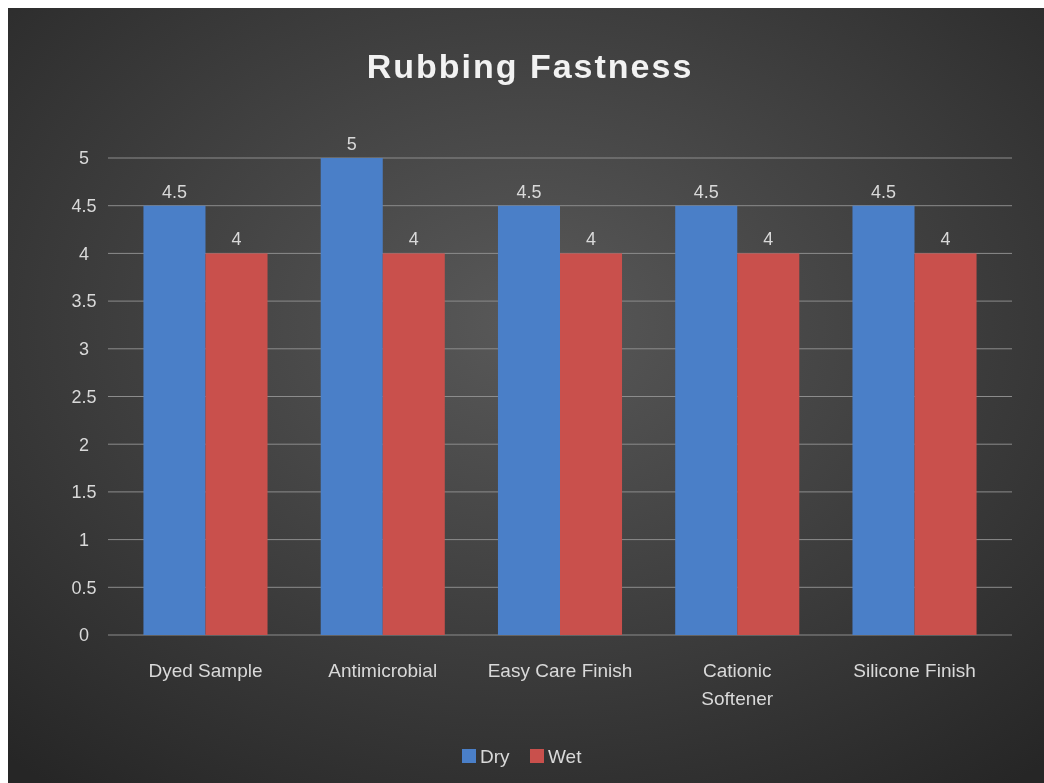 The width and height of the screenshot is (1044, 783). I want to click on y-tick-label: 2.5, so click(84, 396).